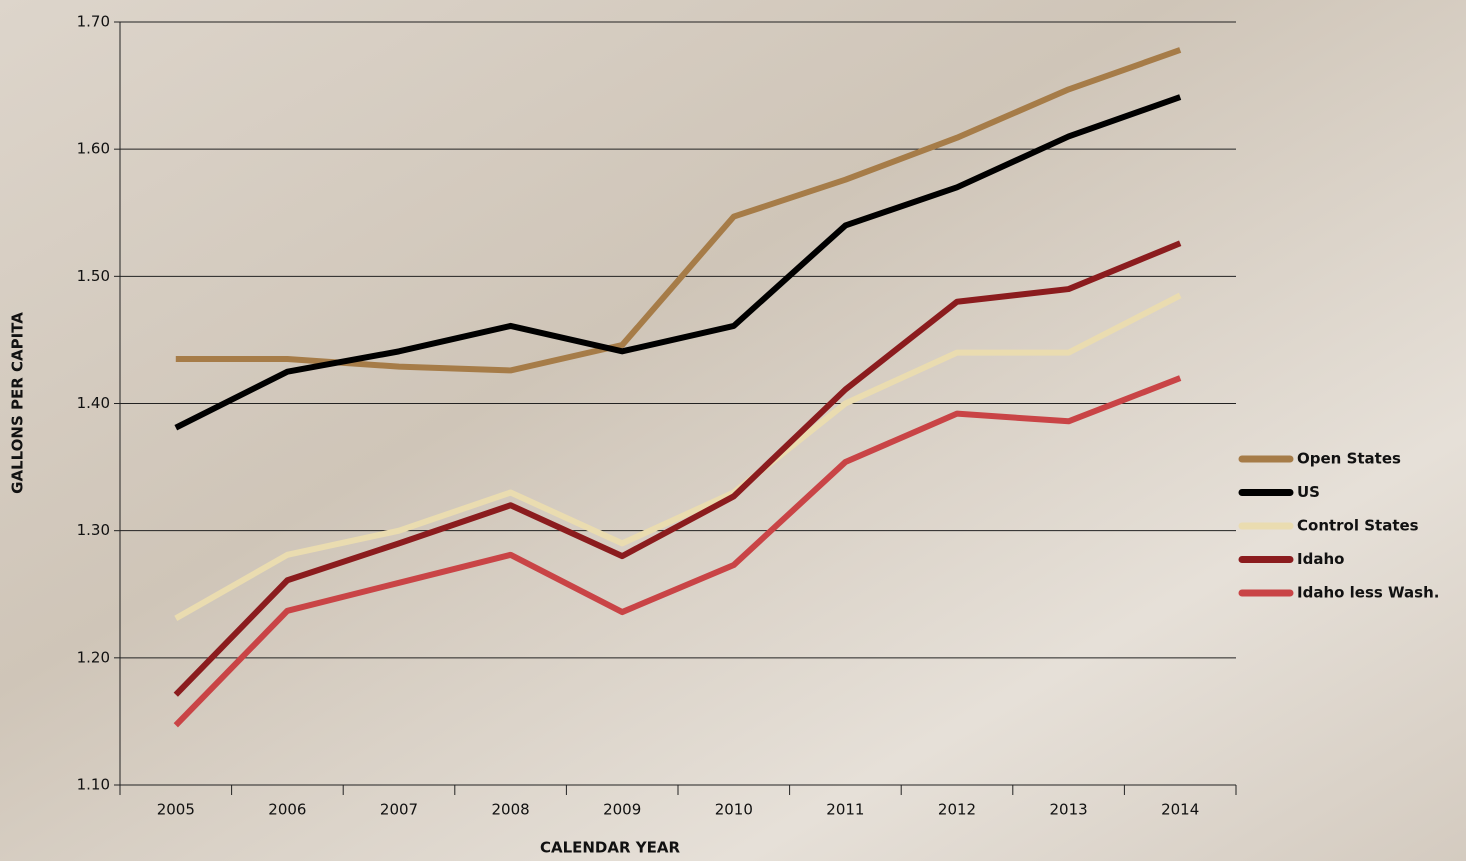 This screenshot has height=861, width=1466. What do you see at coordinates (287, 810) in the screenshot?
I see `x-tick-label: 2006` at bounding box center [287, 810].